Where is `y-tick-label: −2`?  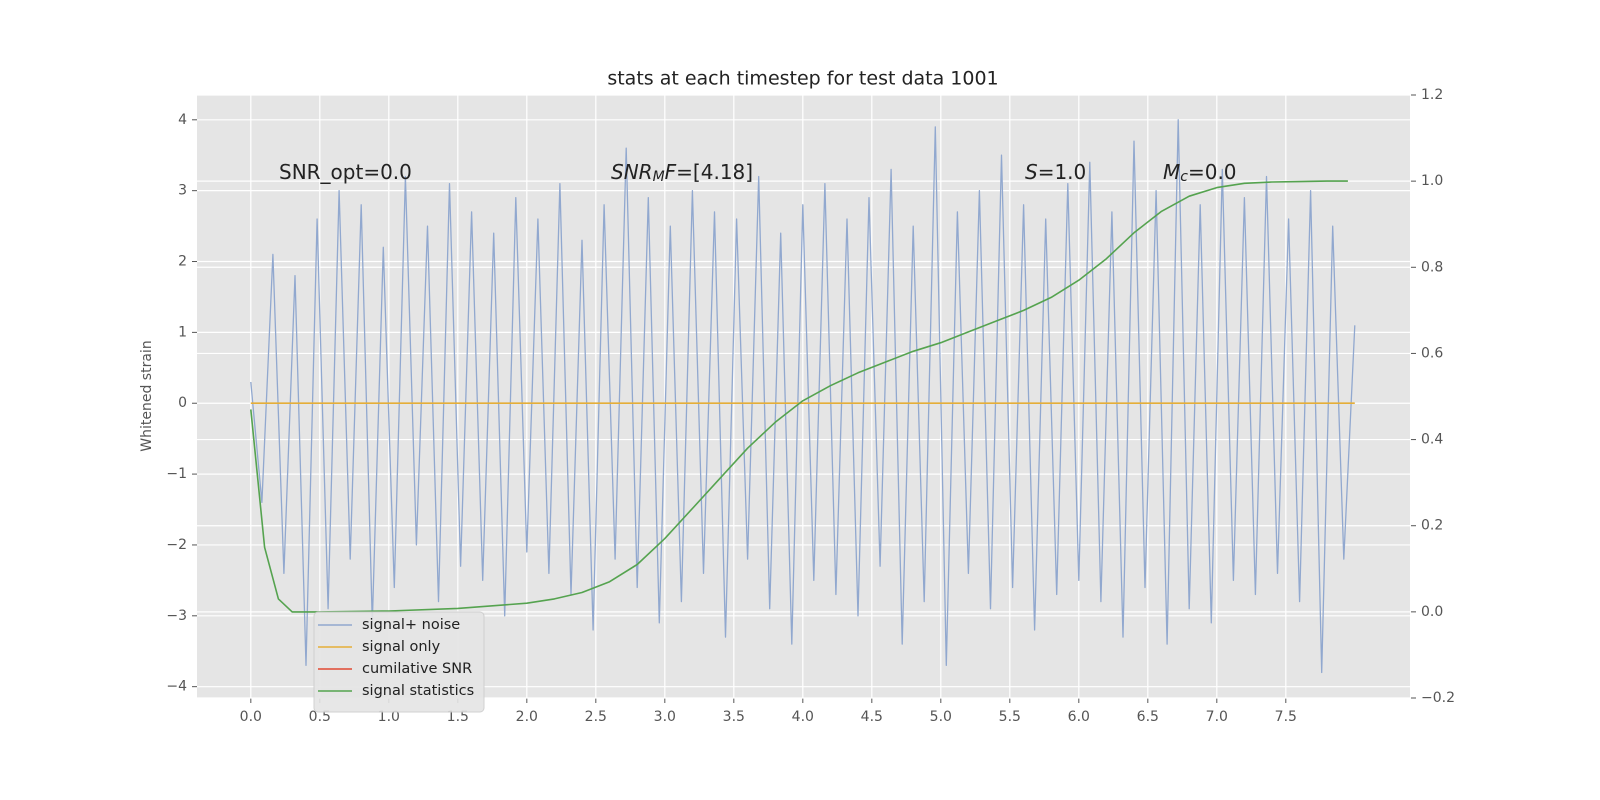
y-tick-label: −2 is located at coordinates (176, 545).